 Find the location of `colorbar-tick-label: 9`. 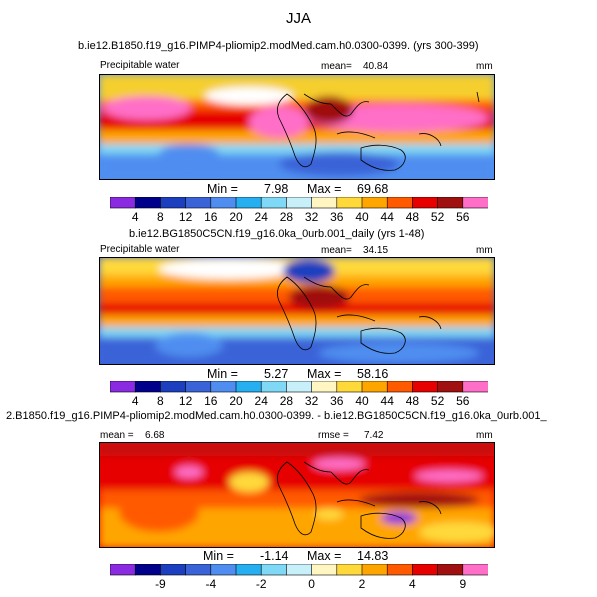

colorbar-tick-label: 9 is located at coordinates (462, 583).